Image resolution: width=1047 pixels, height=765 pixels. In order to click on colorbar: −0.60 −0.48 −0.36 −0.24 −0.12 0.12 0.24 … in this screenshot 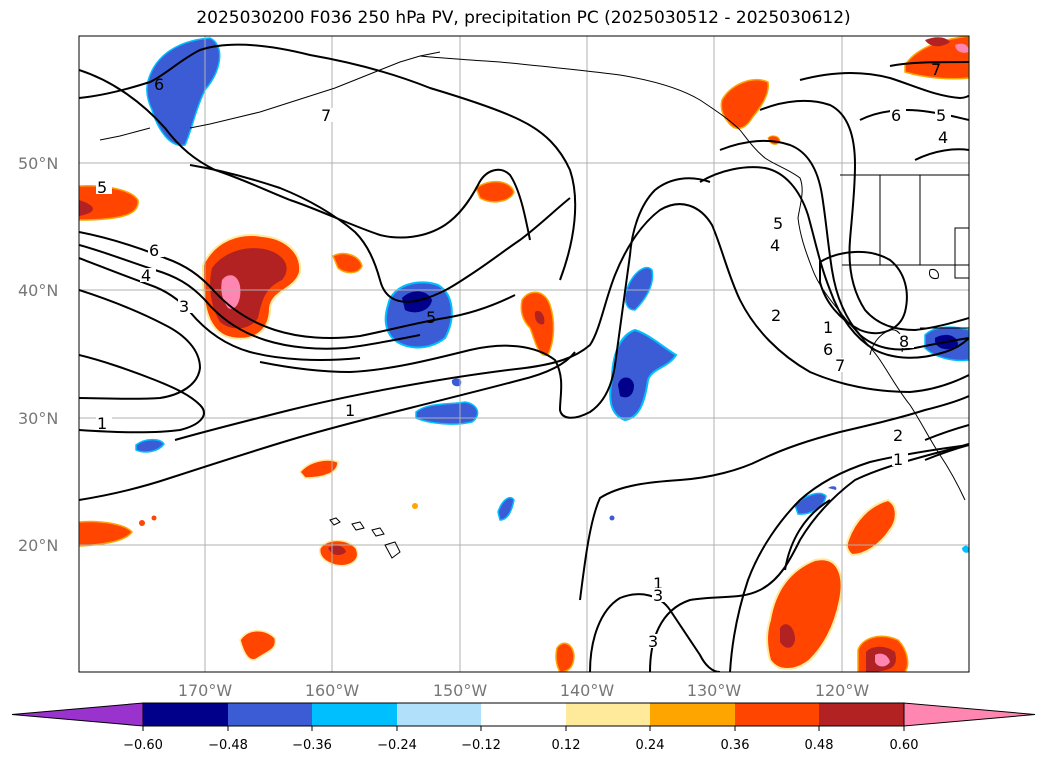, I will do `click(523, 727)`.